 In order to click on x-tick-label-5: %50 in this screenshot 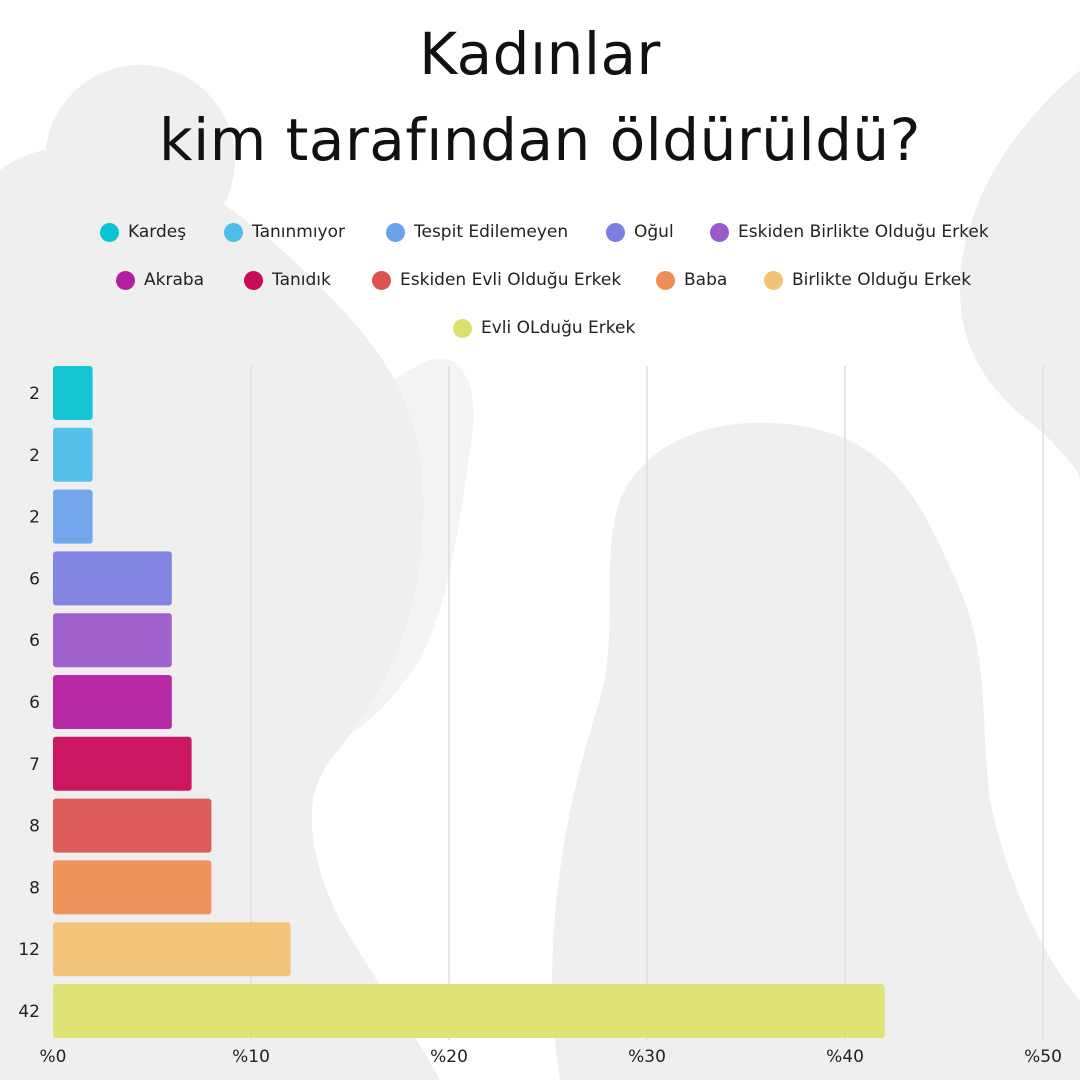, I will do `click(1043, 1057)`.